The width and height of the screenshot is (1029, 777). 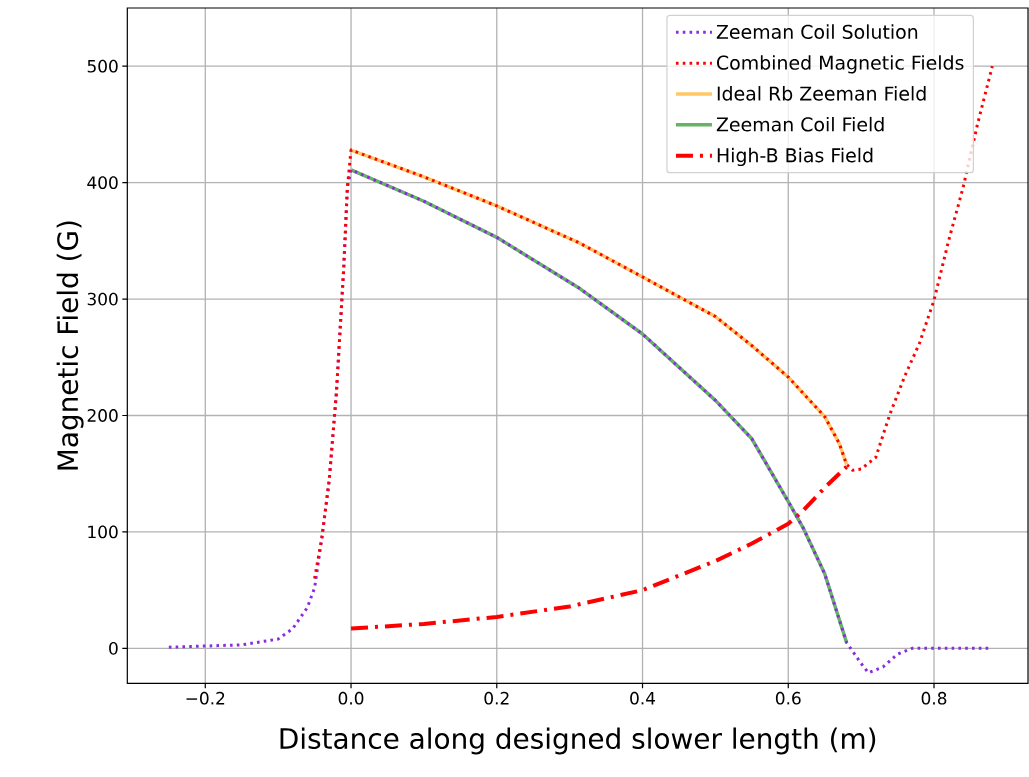 I want to click on y-tick-label: 200, so click(x=102, y=415).